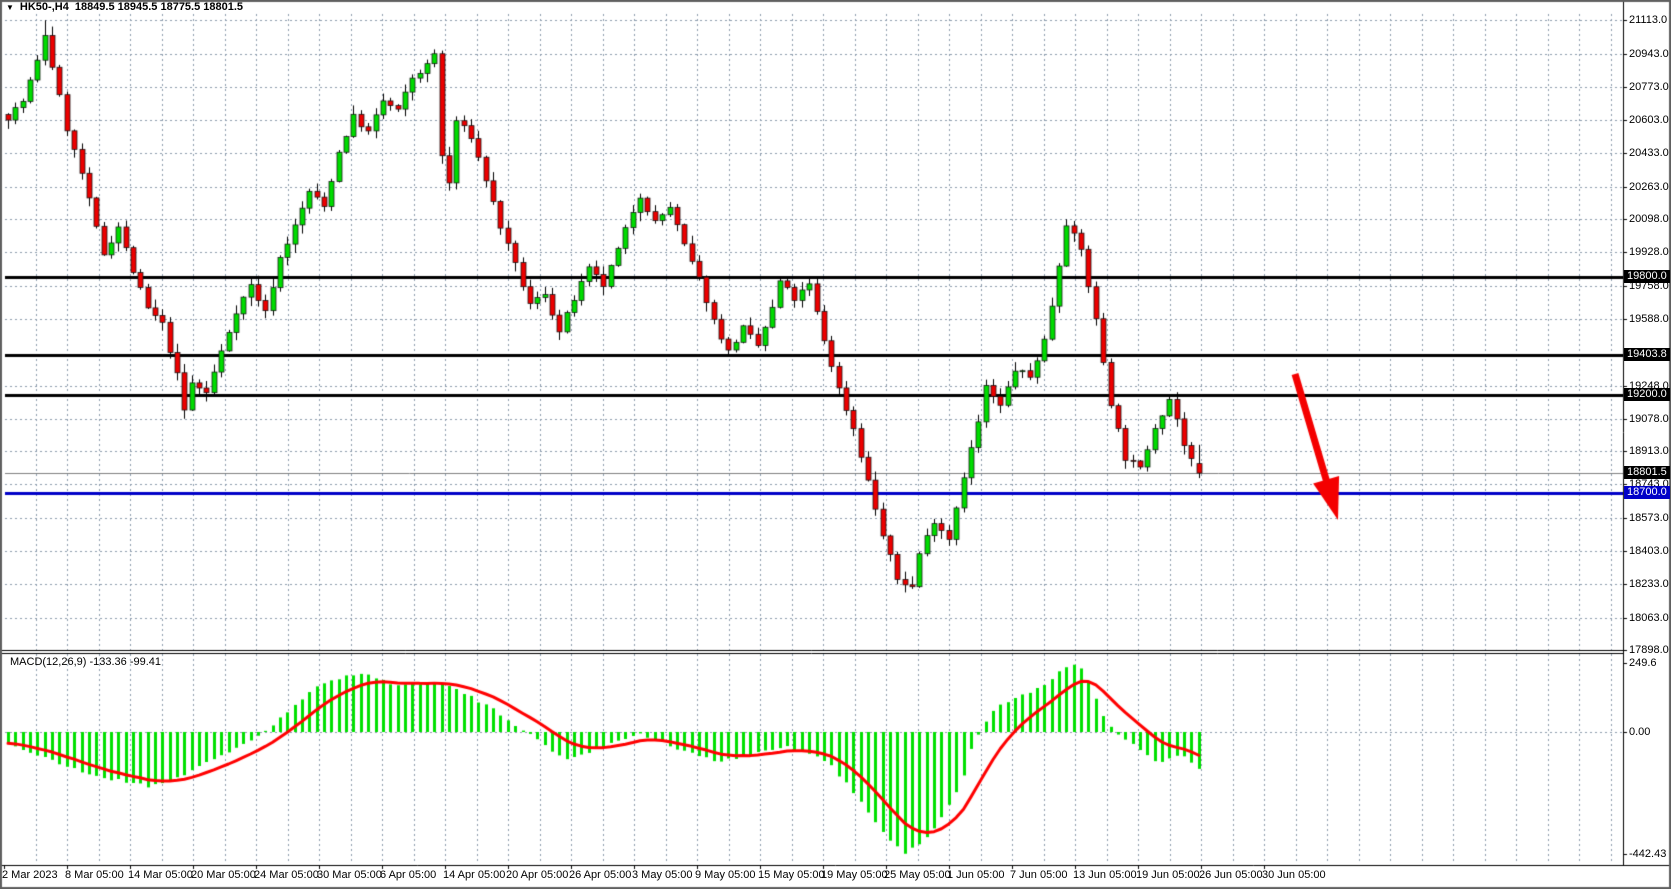 This screenshot has height=889, width=1671. Describe the element at coordinates (1649, 153) in the screenshot. I see `price-axis-tick-label: 20433.0` at that location.